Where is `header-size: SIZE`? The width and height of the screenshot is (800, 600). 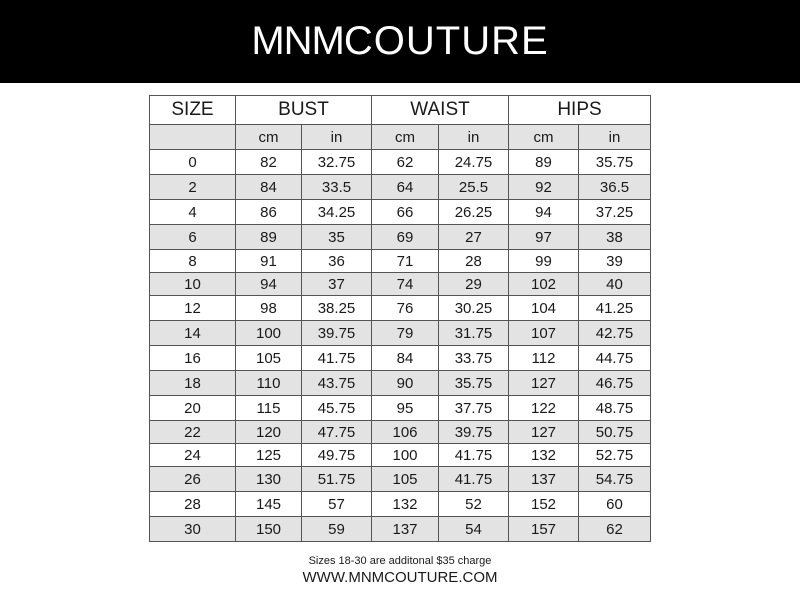
header-size: SIZE is located at coordinates (192, 110).